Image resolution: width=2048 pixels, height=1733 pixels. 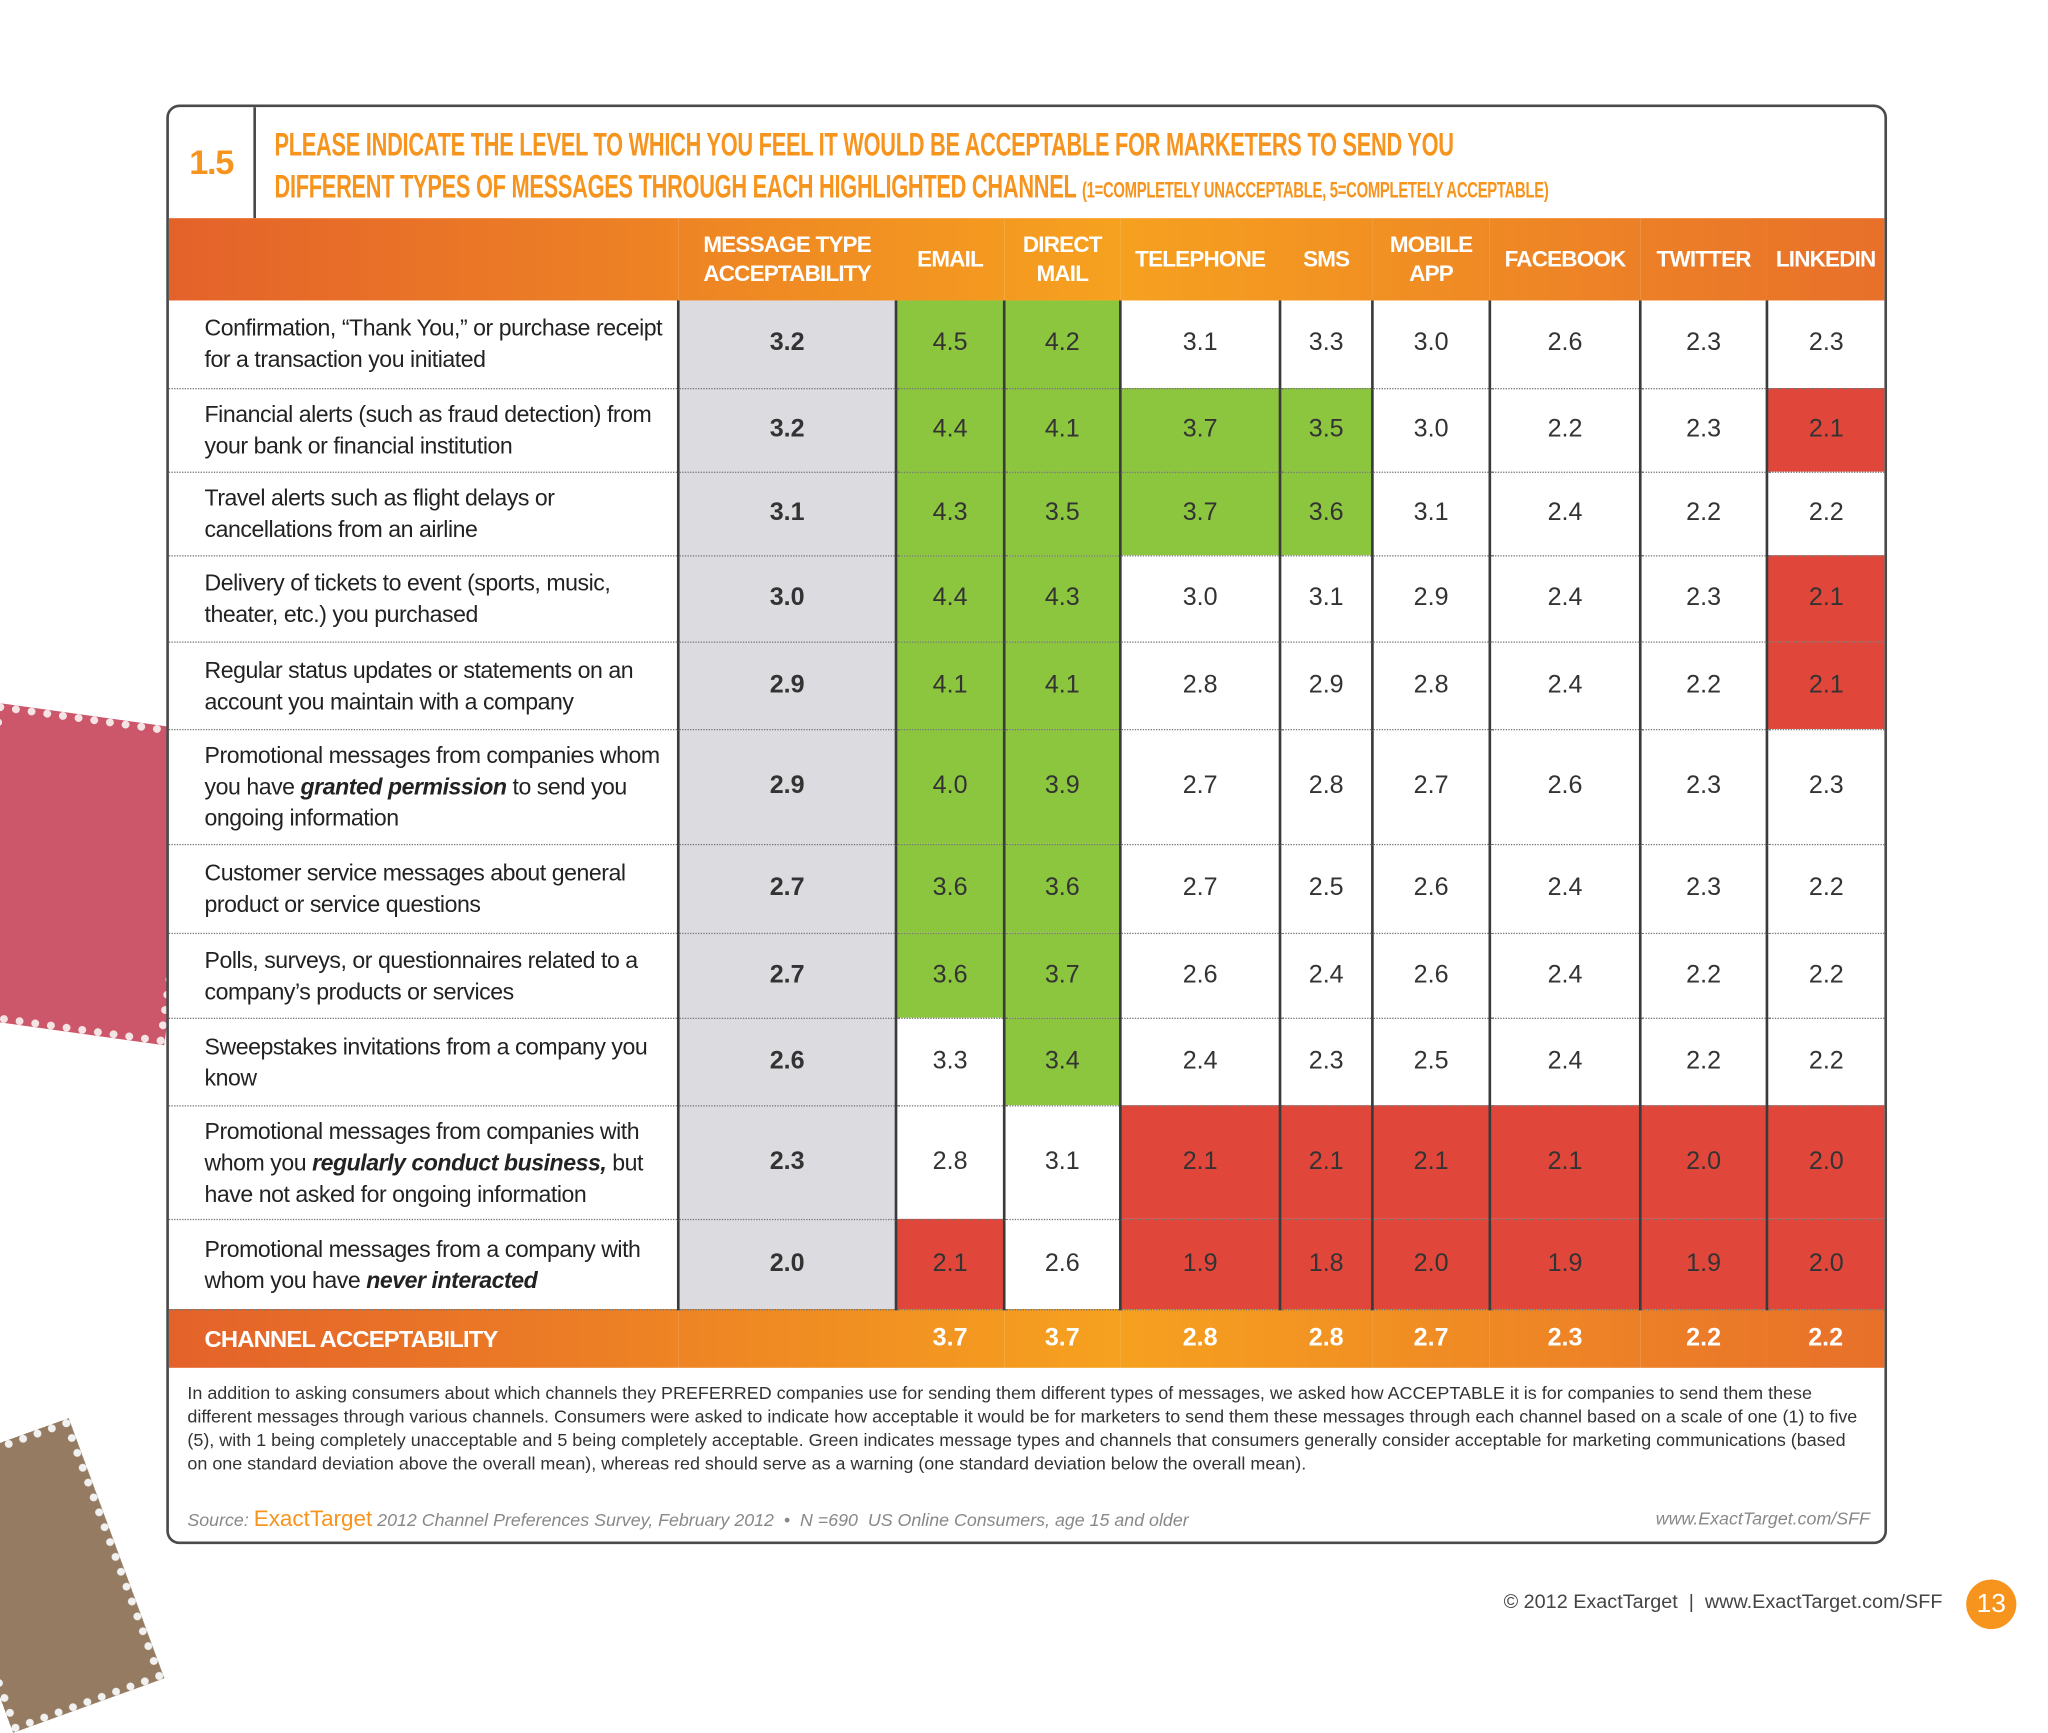 I want to click on value-cell: 2.5, so click(x=1430, y=1061).